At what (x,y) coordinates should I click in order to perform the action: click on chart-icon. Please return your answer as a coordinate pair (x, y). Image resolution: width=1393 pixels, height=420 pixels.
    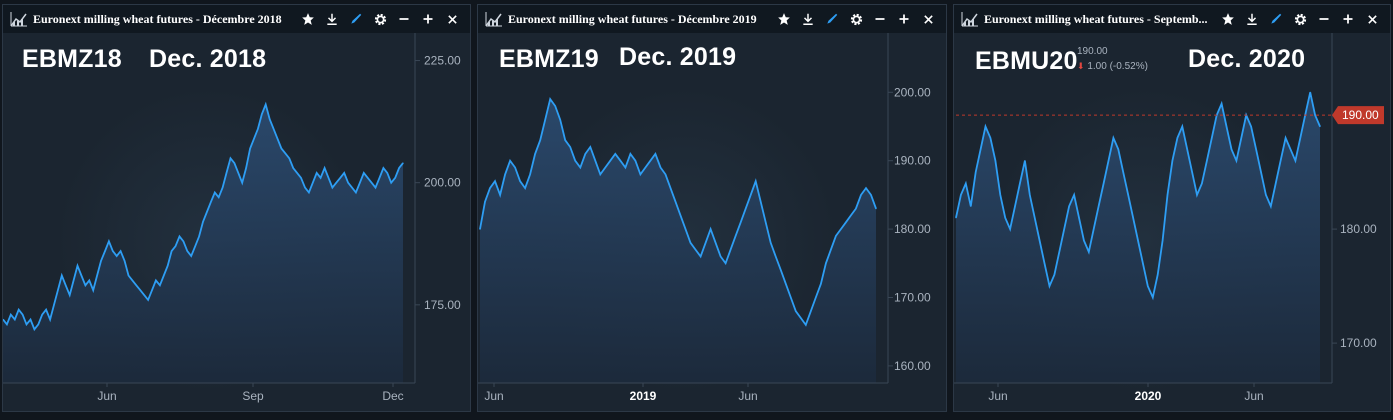
    Looking at the image, I should click on (970, 19).